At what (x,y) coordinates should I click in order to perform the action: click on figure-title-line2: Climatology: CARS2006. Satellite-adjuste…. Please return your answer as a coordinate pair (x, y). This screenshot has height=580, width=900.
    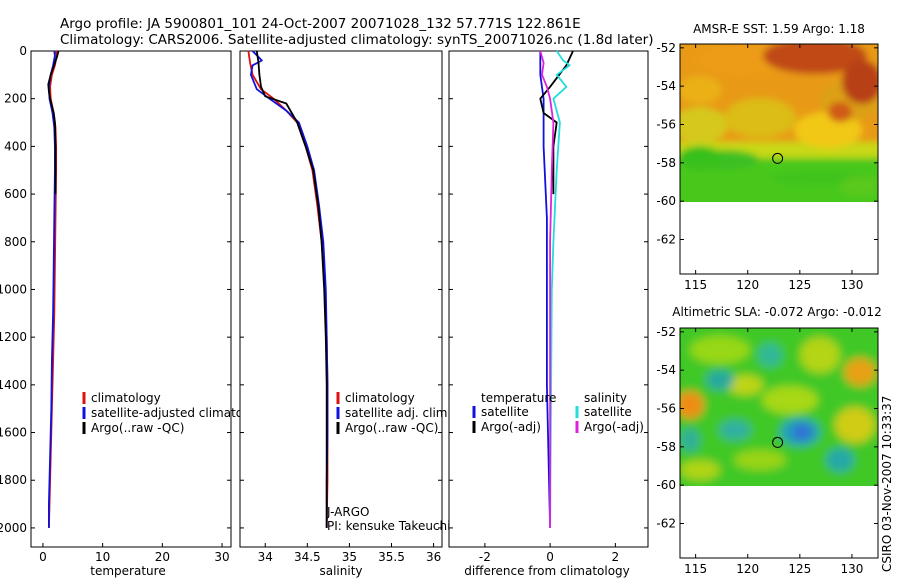
    Looking at the image, I should click on (356, 40).